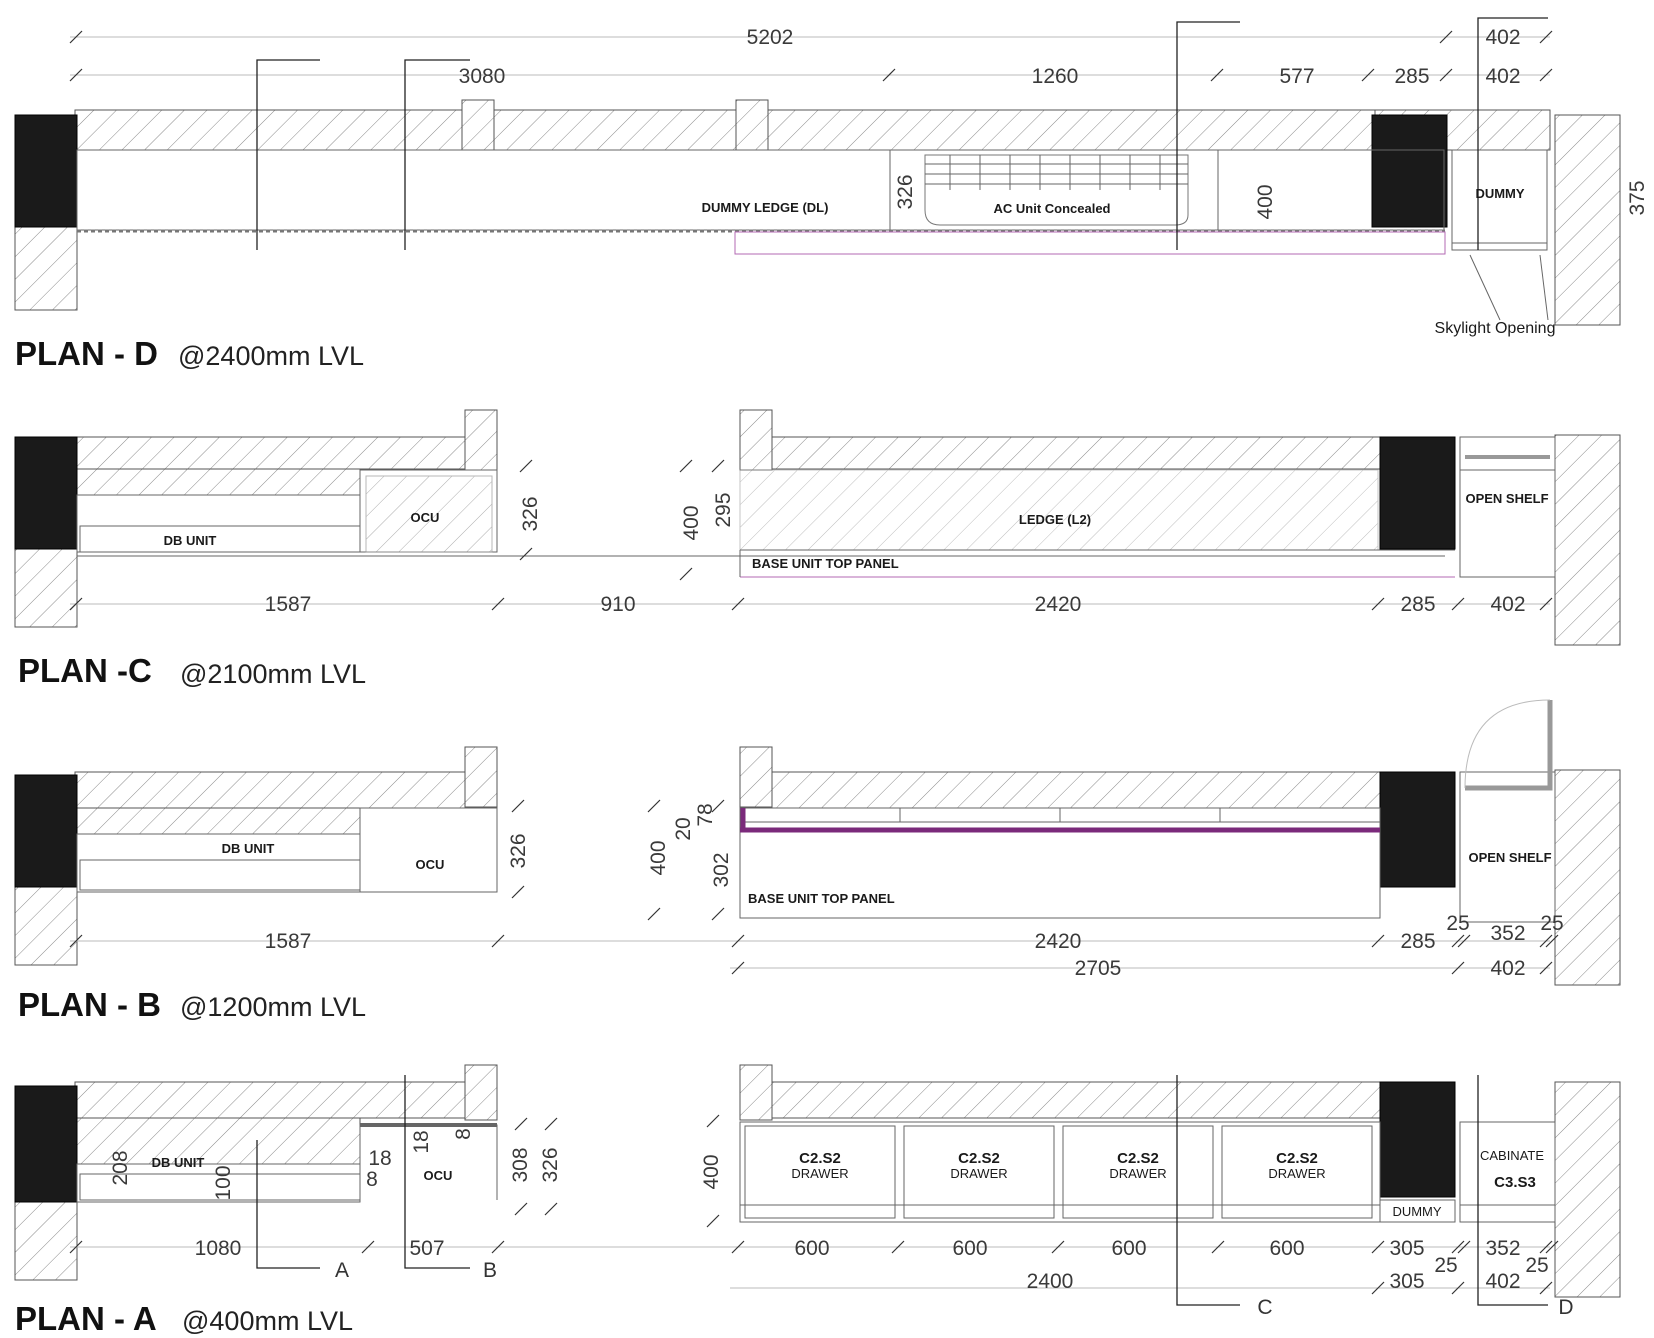 Image resolution: width=1654 pixels, height=1338 pixels. I want to click on dim-375: 375, so click(1637, 197).